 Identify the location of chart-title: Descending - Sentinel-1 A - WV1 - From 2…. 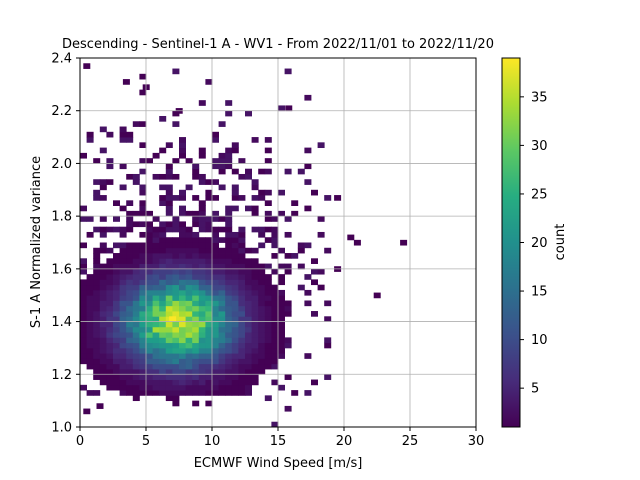
(278, 44).